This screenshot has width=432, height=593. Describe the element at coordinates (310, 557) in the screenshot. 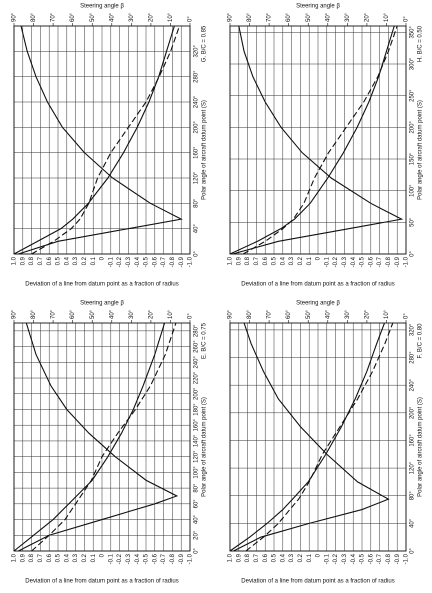

I see `y-tick-label: 0.1` at that location.